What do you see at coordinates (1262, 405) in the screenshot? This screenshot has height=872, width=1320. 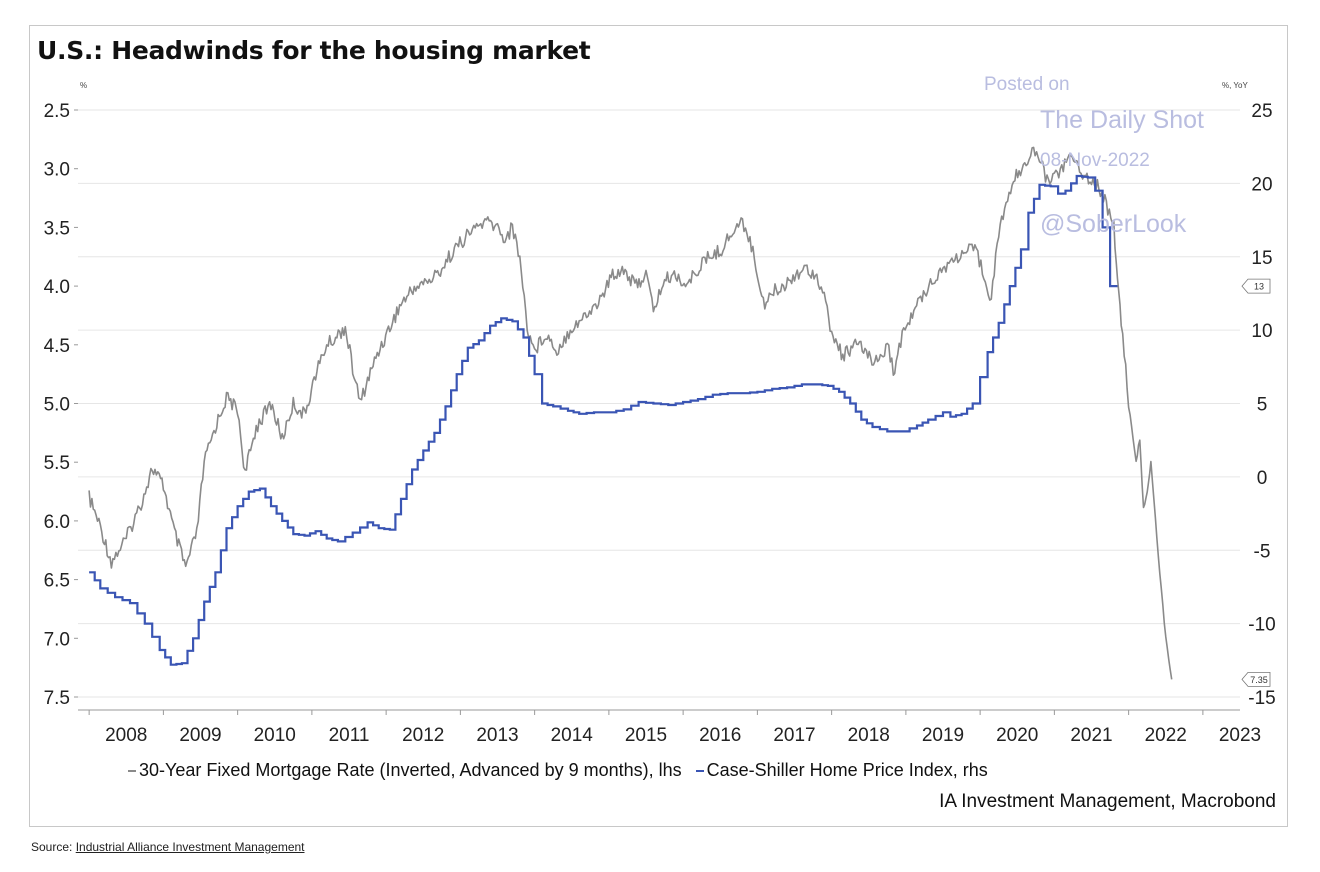 I see `right-tick-label: 5` at bounding box center [1262, 405].